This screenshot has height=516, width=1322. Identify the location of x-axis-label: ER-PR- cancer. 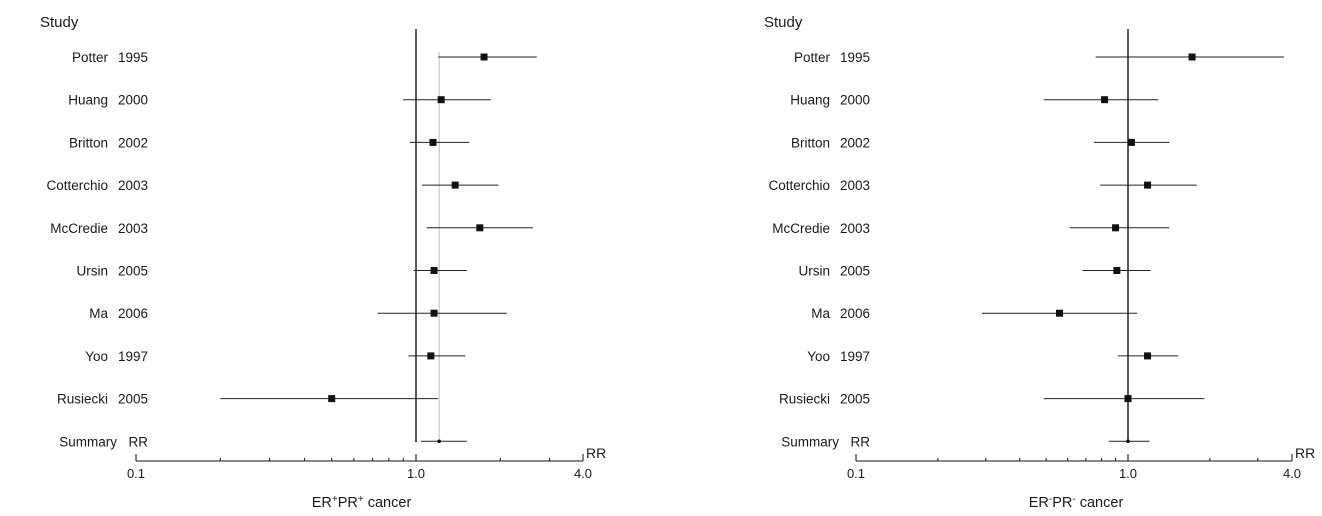
(1076, 503).